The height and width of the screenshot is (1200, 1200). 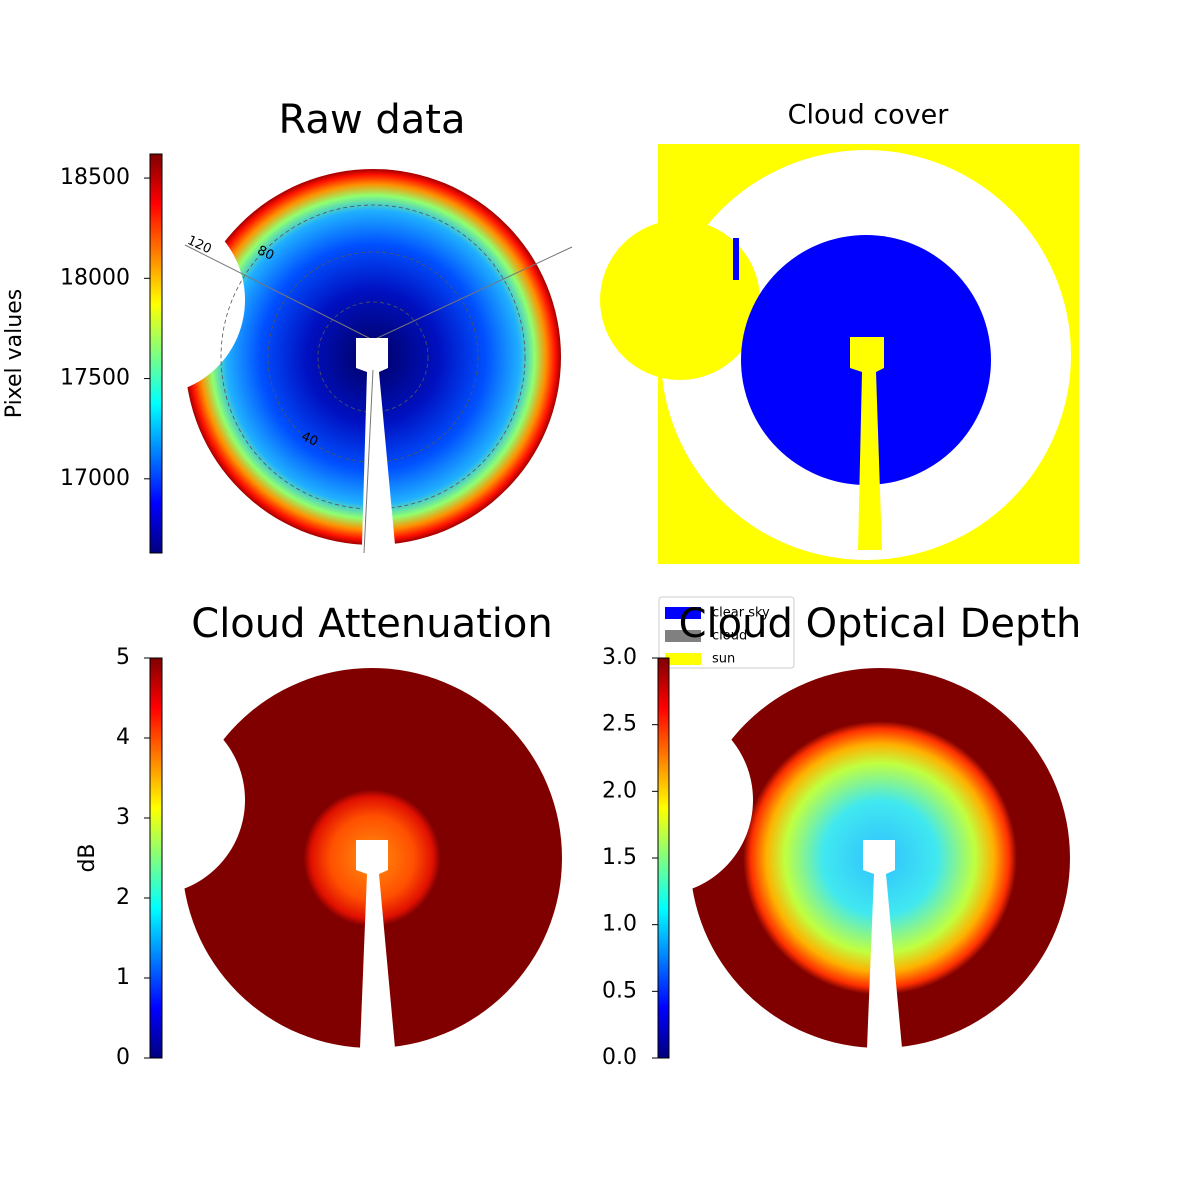 What do you see at coordinates (95, 277) in the screenshot?
I see `colorbar-tick-label: 18000` at bounding box center [95, 277].